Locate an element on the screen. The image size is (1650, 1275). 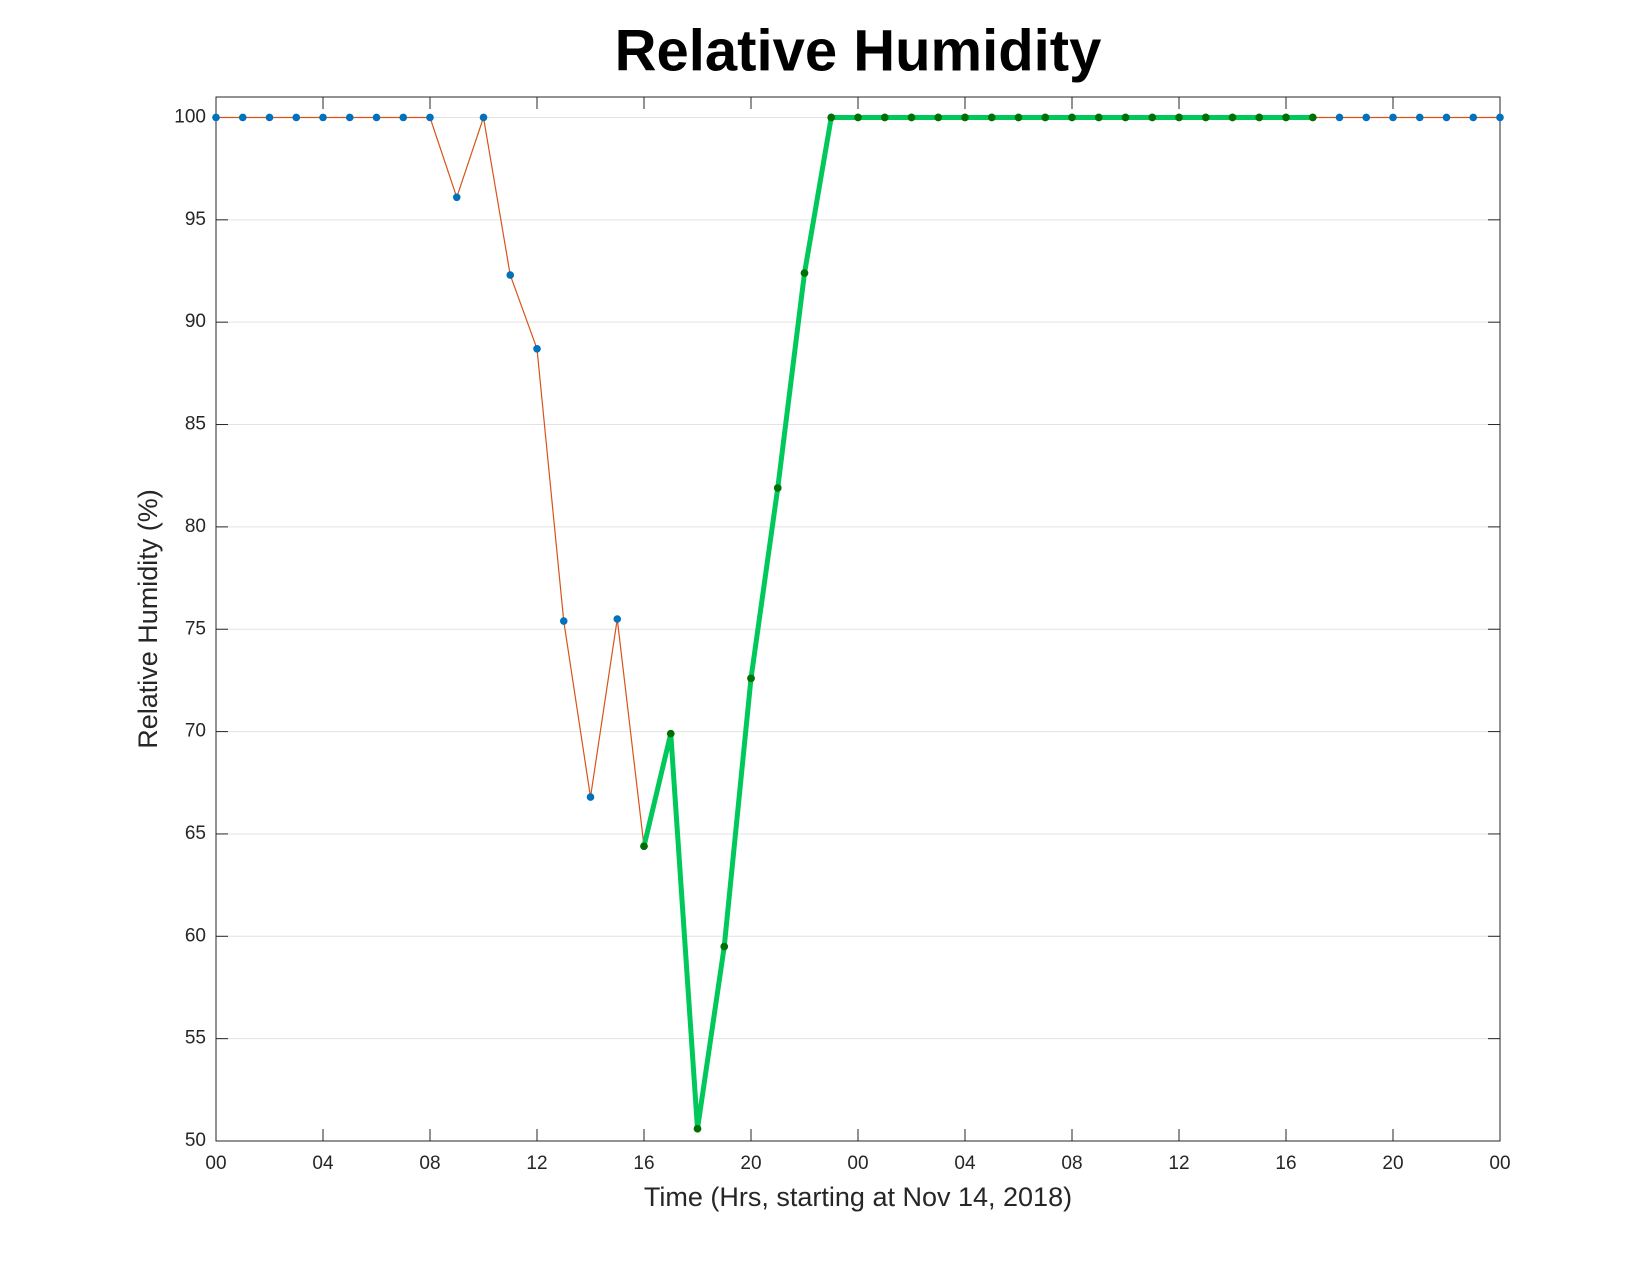
y-tick-label: 75 is located at coordinates (195, 628).